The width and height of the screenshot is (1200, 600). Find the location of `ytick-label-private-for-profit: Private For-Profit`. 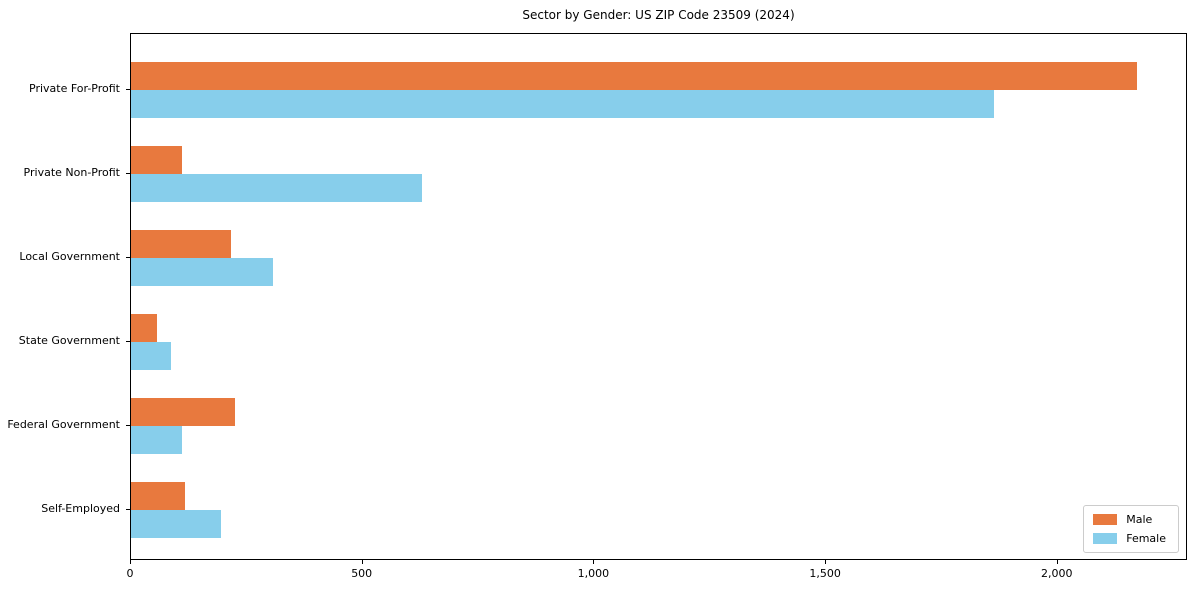

ytick-label-private-for-profit: Private For-Profit is located at coordinates (74, 88).